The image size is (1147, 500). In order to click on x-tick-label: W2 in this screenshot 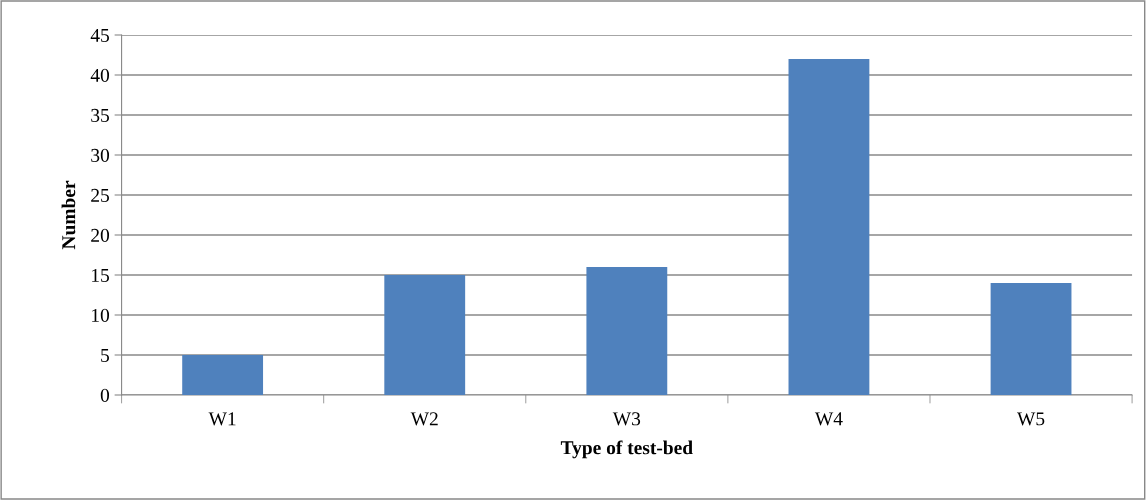, I will do `click(424, 419)`.